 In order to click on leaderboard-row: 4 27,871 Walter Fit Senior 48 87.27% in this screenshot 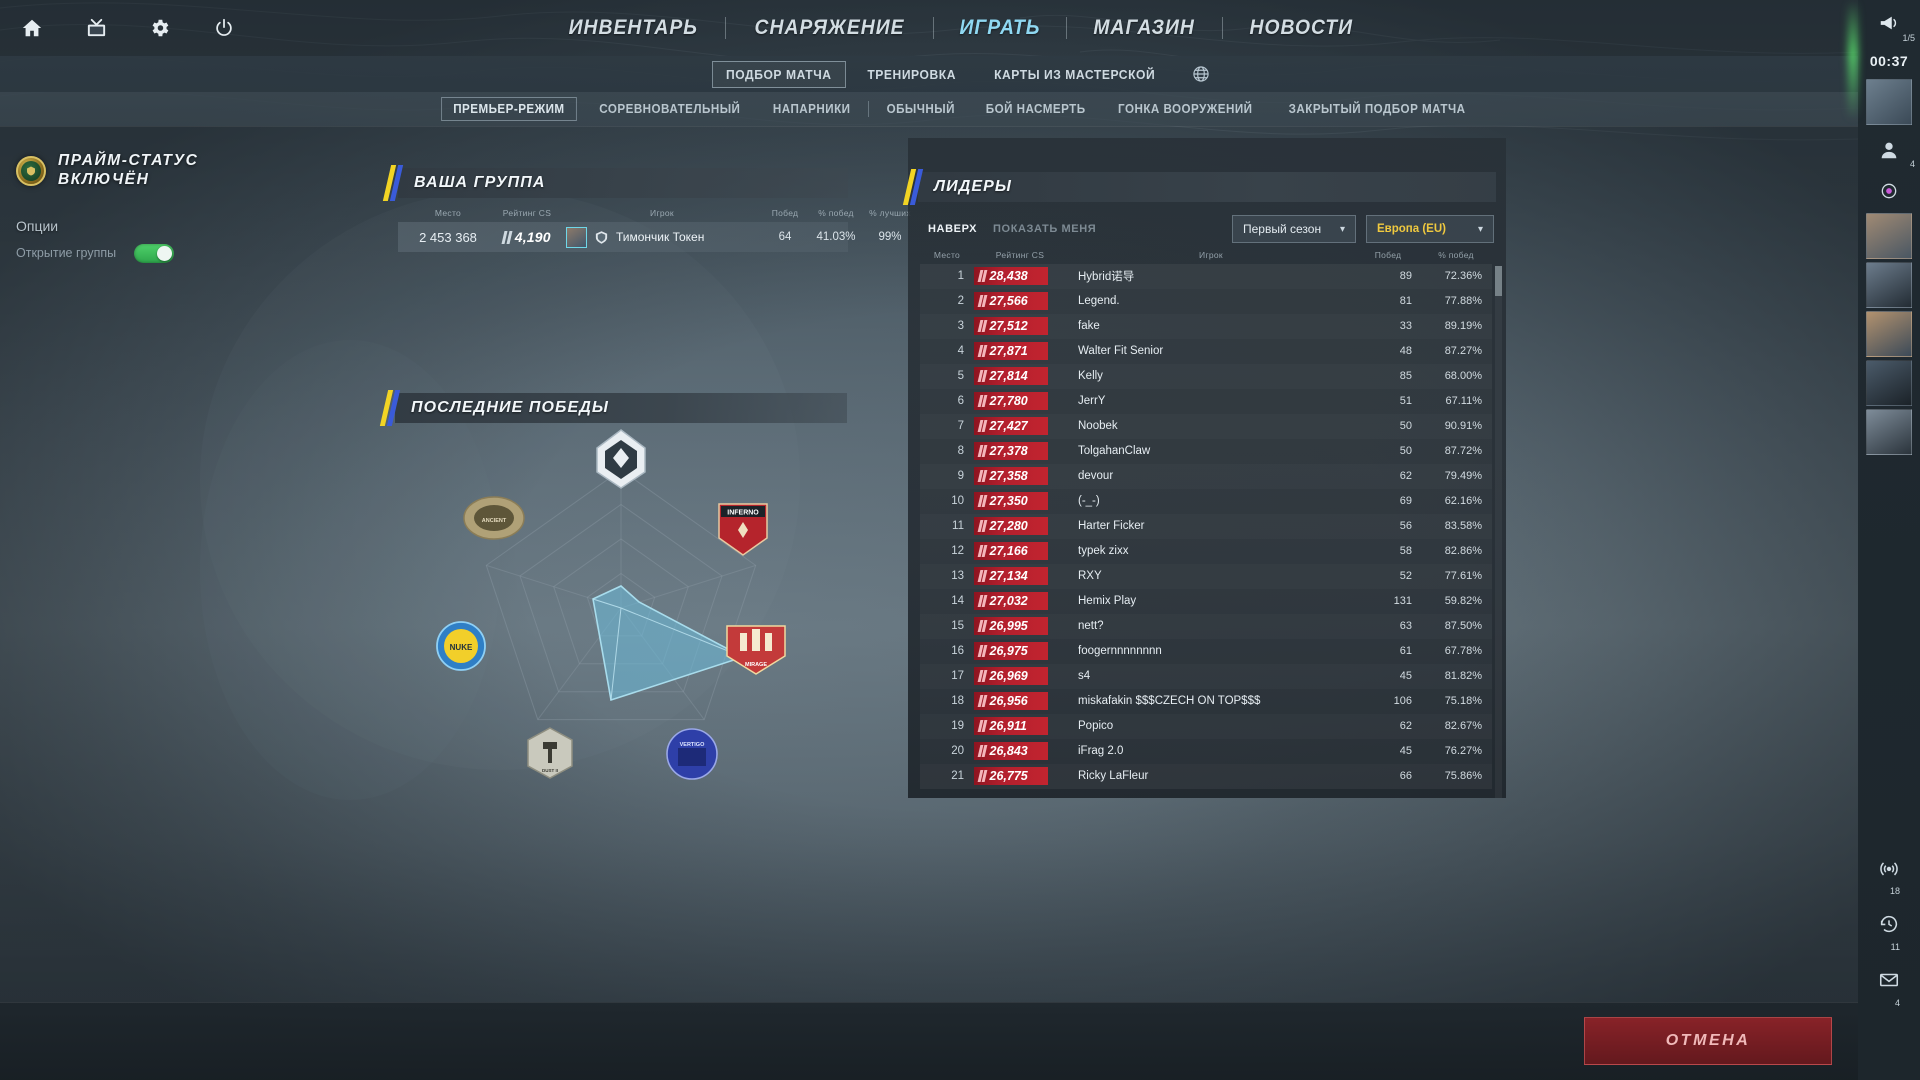, I will do `click(1206, 351)`.